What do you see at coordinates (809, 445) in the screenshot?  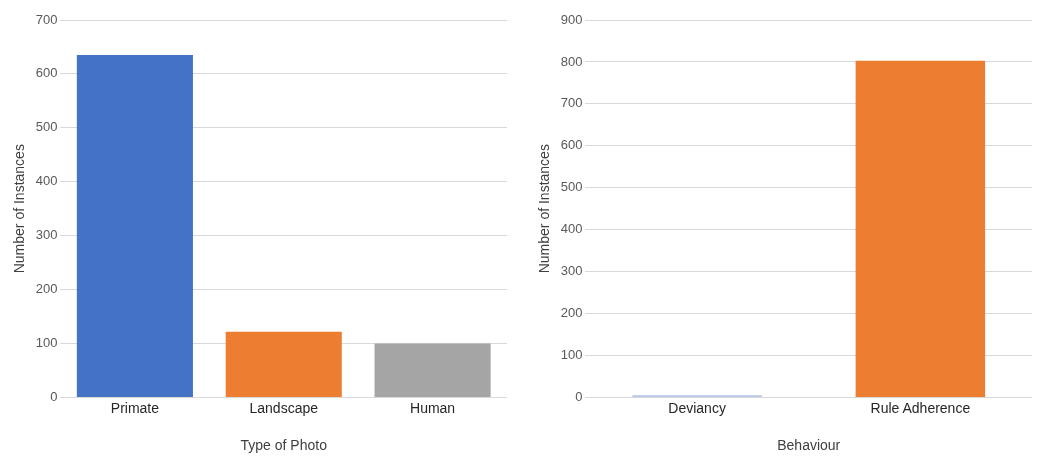 I see `x-axis-title: Behaviour` at bounding box center [809, 445].